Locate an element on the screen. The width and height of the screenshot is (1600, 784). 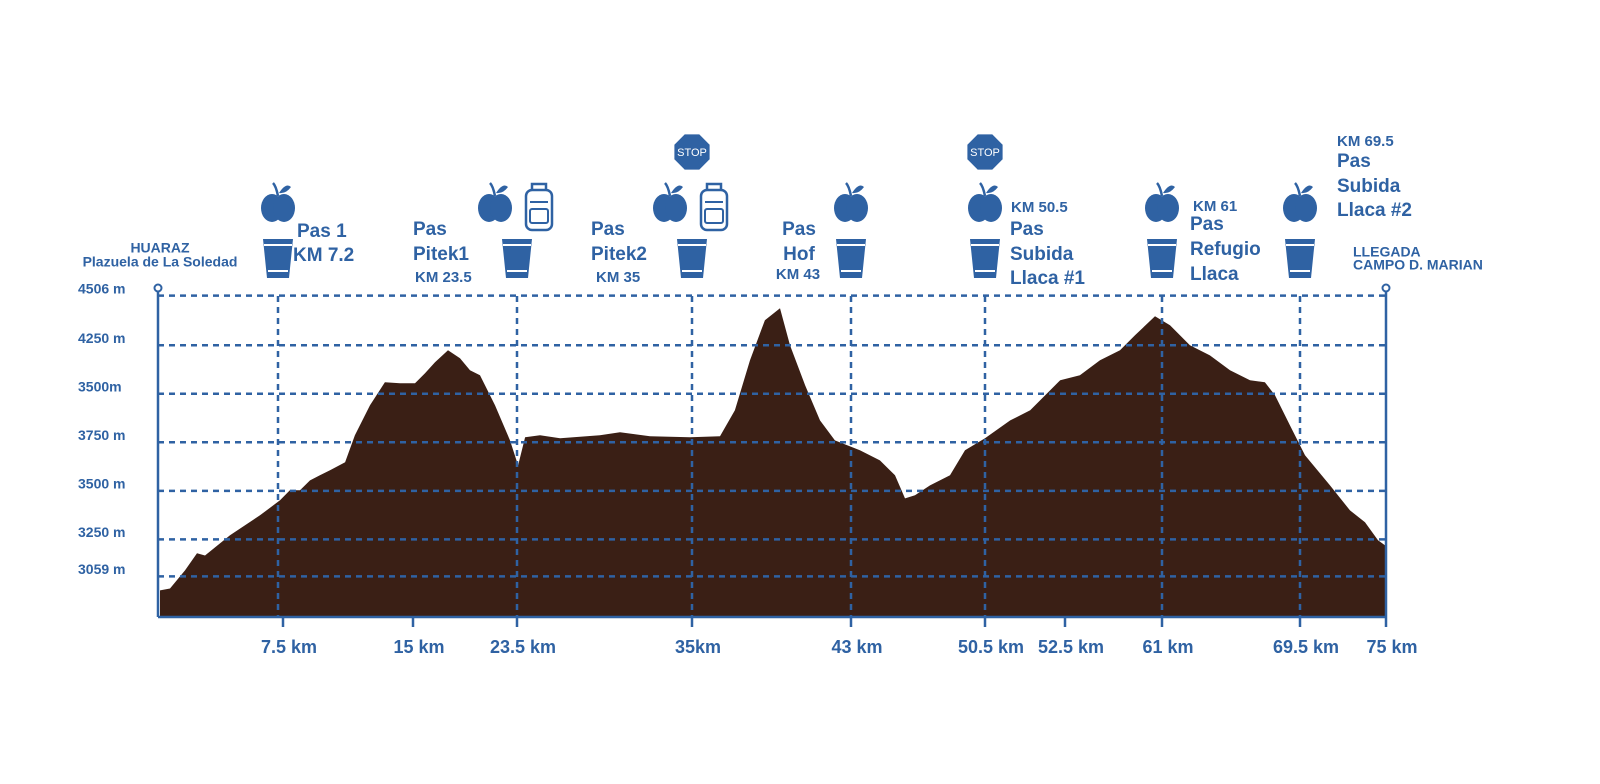
x-tick-label: 52.5 km is located at coordinates (1071, 647).